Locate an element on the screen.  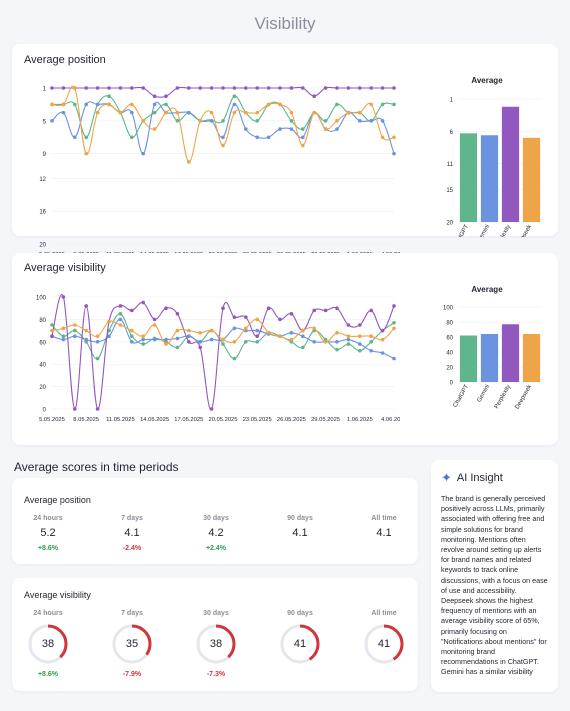
bar-gemini is located at coordinates (489, 358).